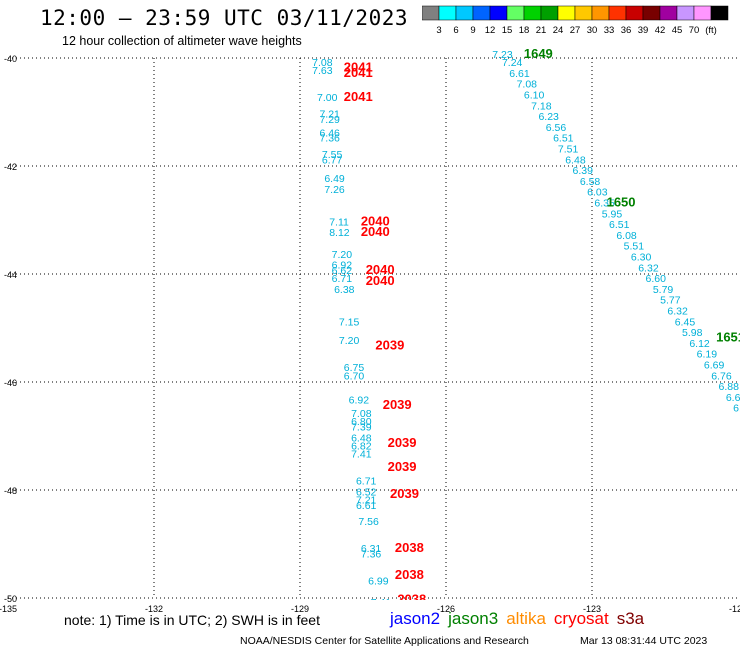 The width and height of the screenshot is (740, 650). Describe the element at coordinates (415, 618) in the screenshot. I see `legend-item-jason2: jason2` at that location.